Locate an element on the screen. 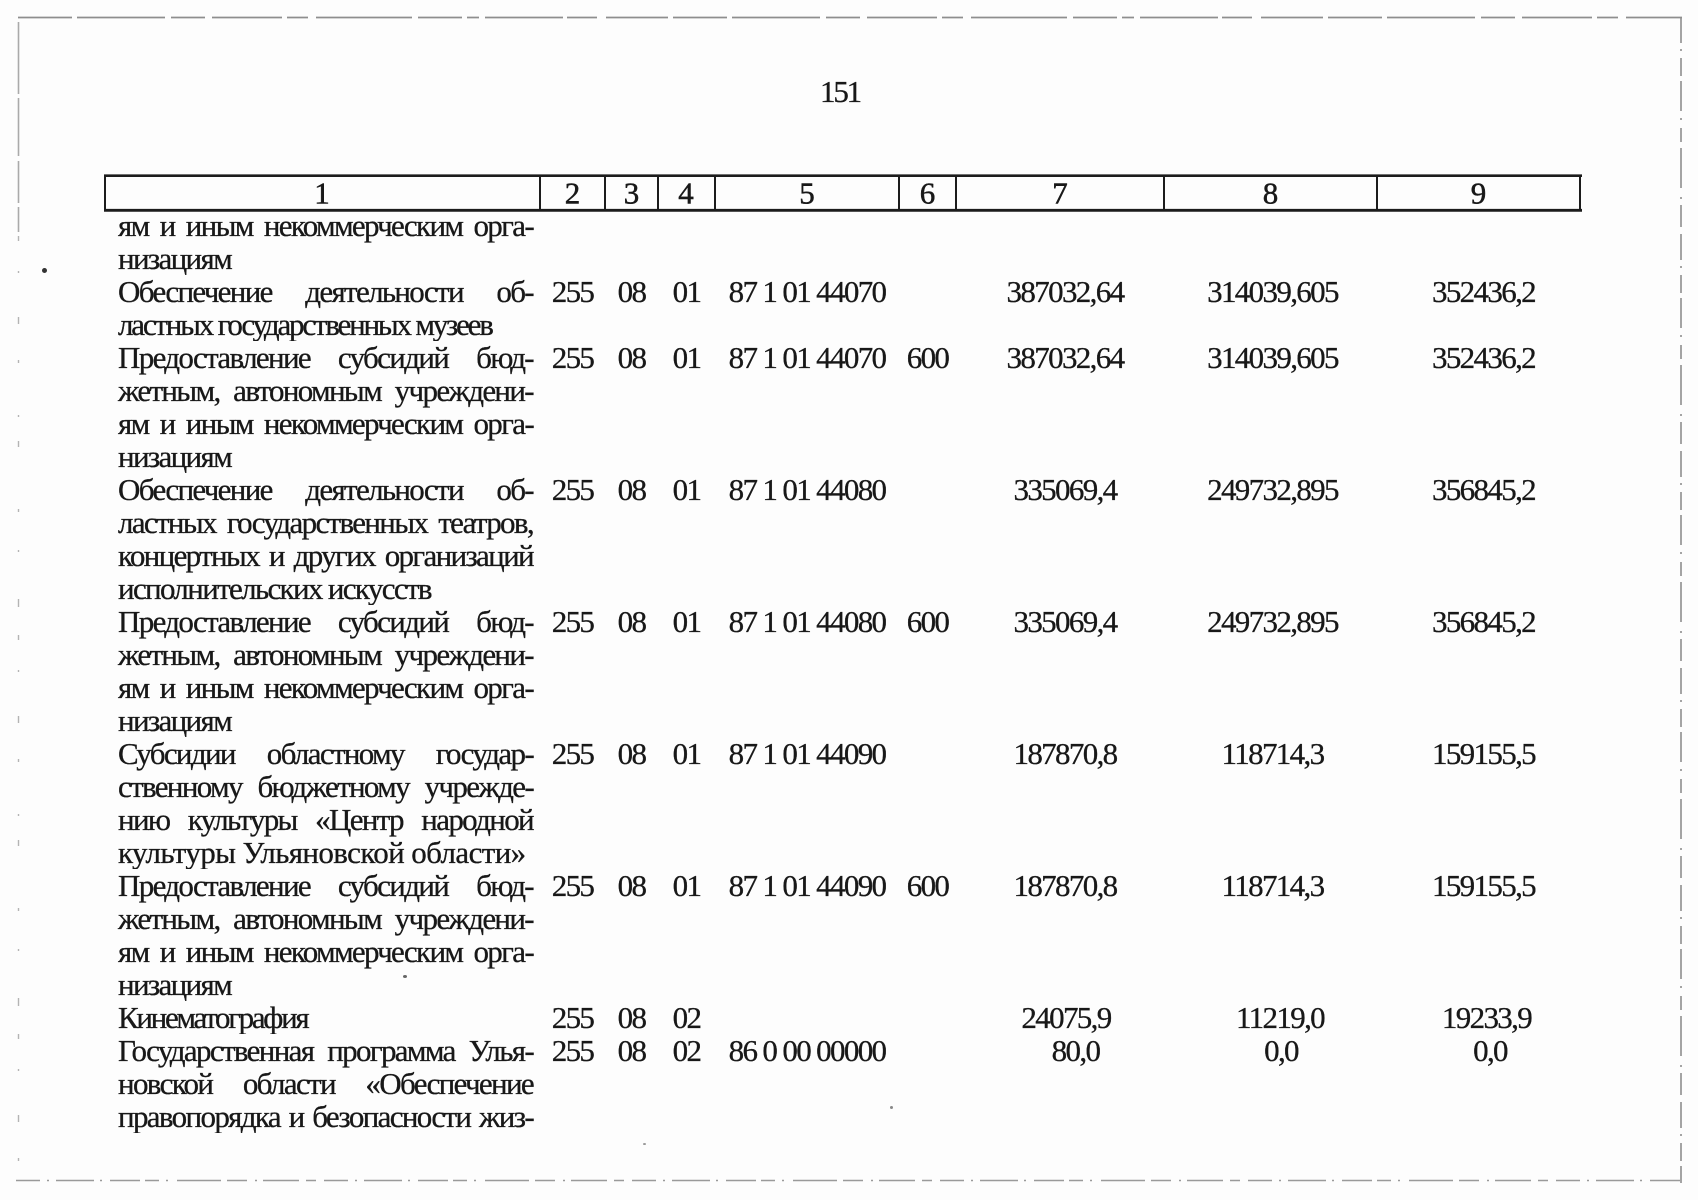 This screenshot has width=1698, height=1200. svg-text: 9 is located at coordinates (1479, 193).